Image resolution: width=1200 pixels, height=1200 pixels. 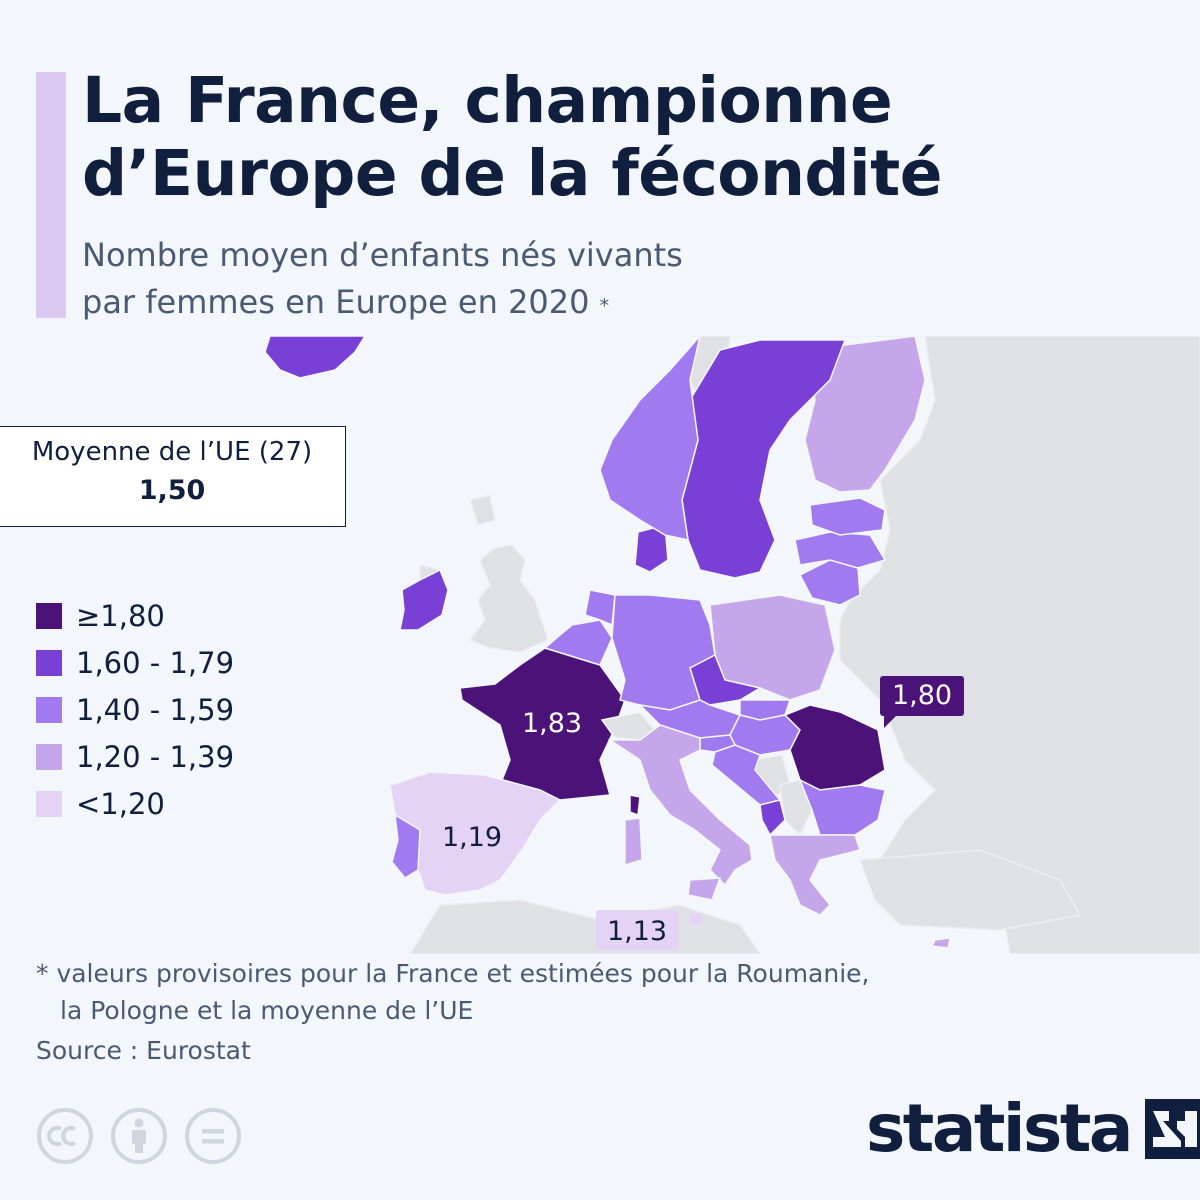 I want to click on cyprus, so click(x=940, y=943).